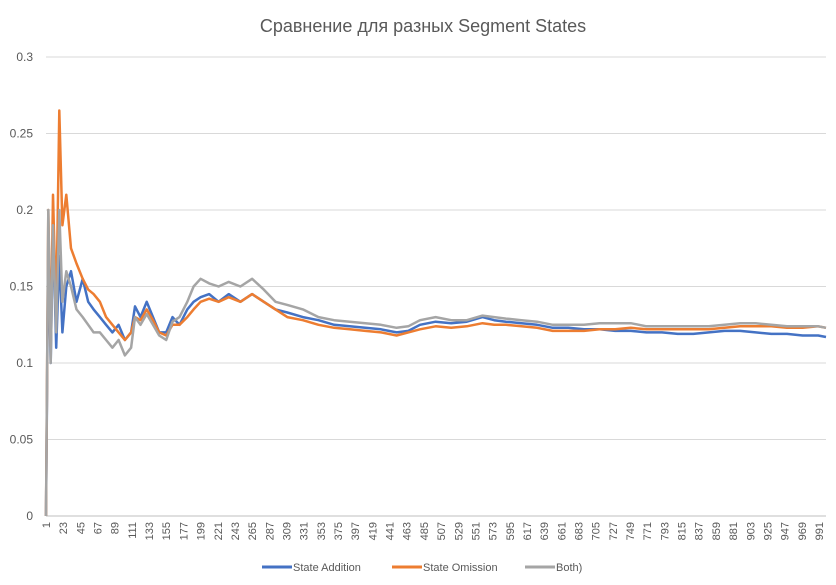 This screenshot has width=836, height=585. What do you see at coordinates (423, 26) in the screenshot?
I see `chart-title: Сравнение для разных Segment States` at bounding box center [423, 26].